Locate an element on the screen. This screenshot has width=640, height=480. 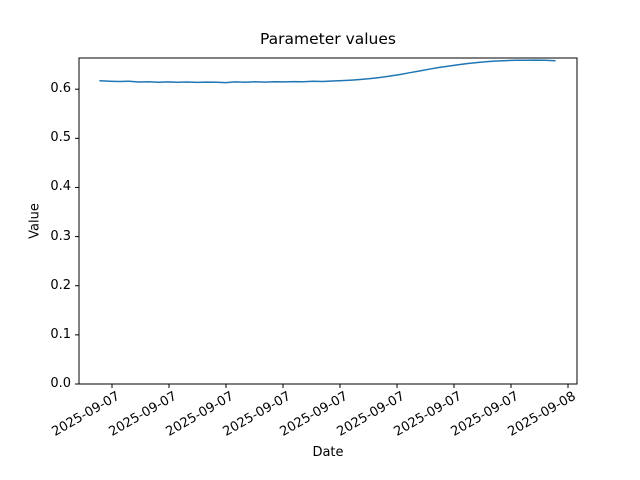
parameter-series-line is located at coordinates (327, 71).